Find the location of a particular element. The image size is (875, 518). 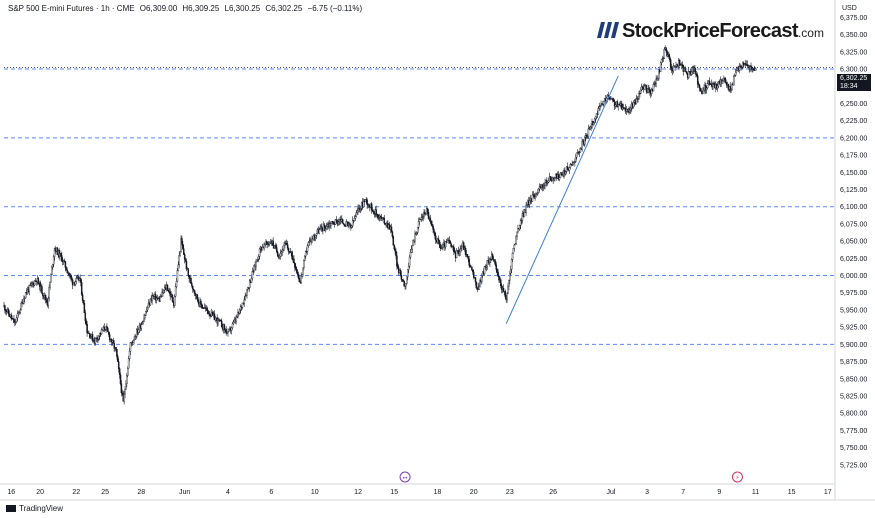

time-tick-label: Jul is located at coordinates (611, 492).